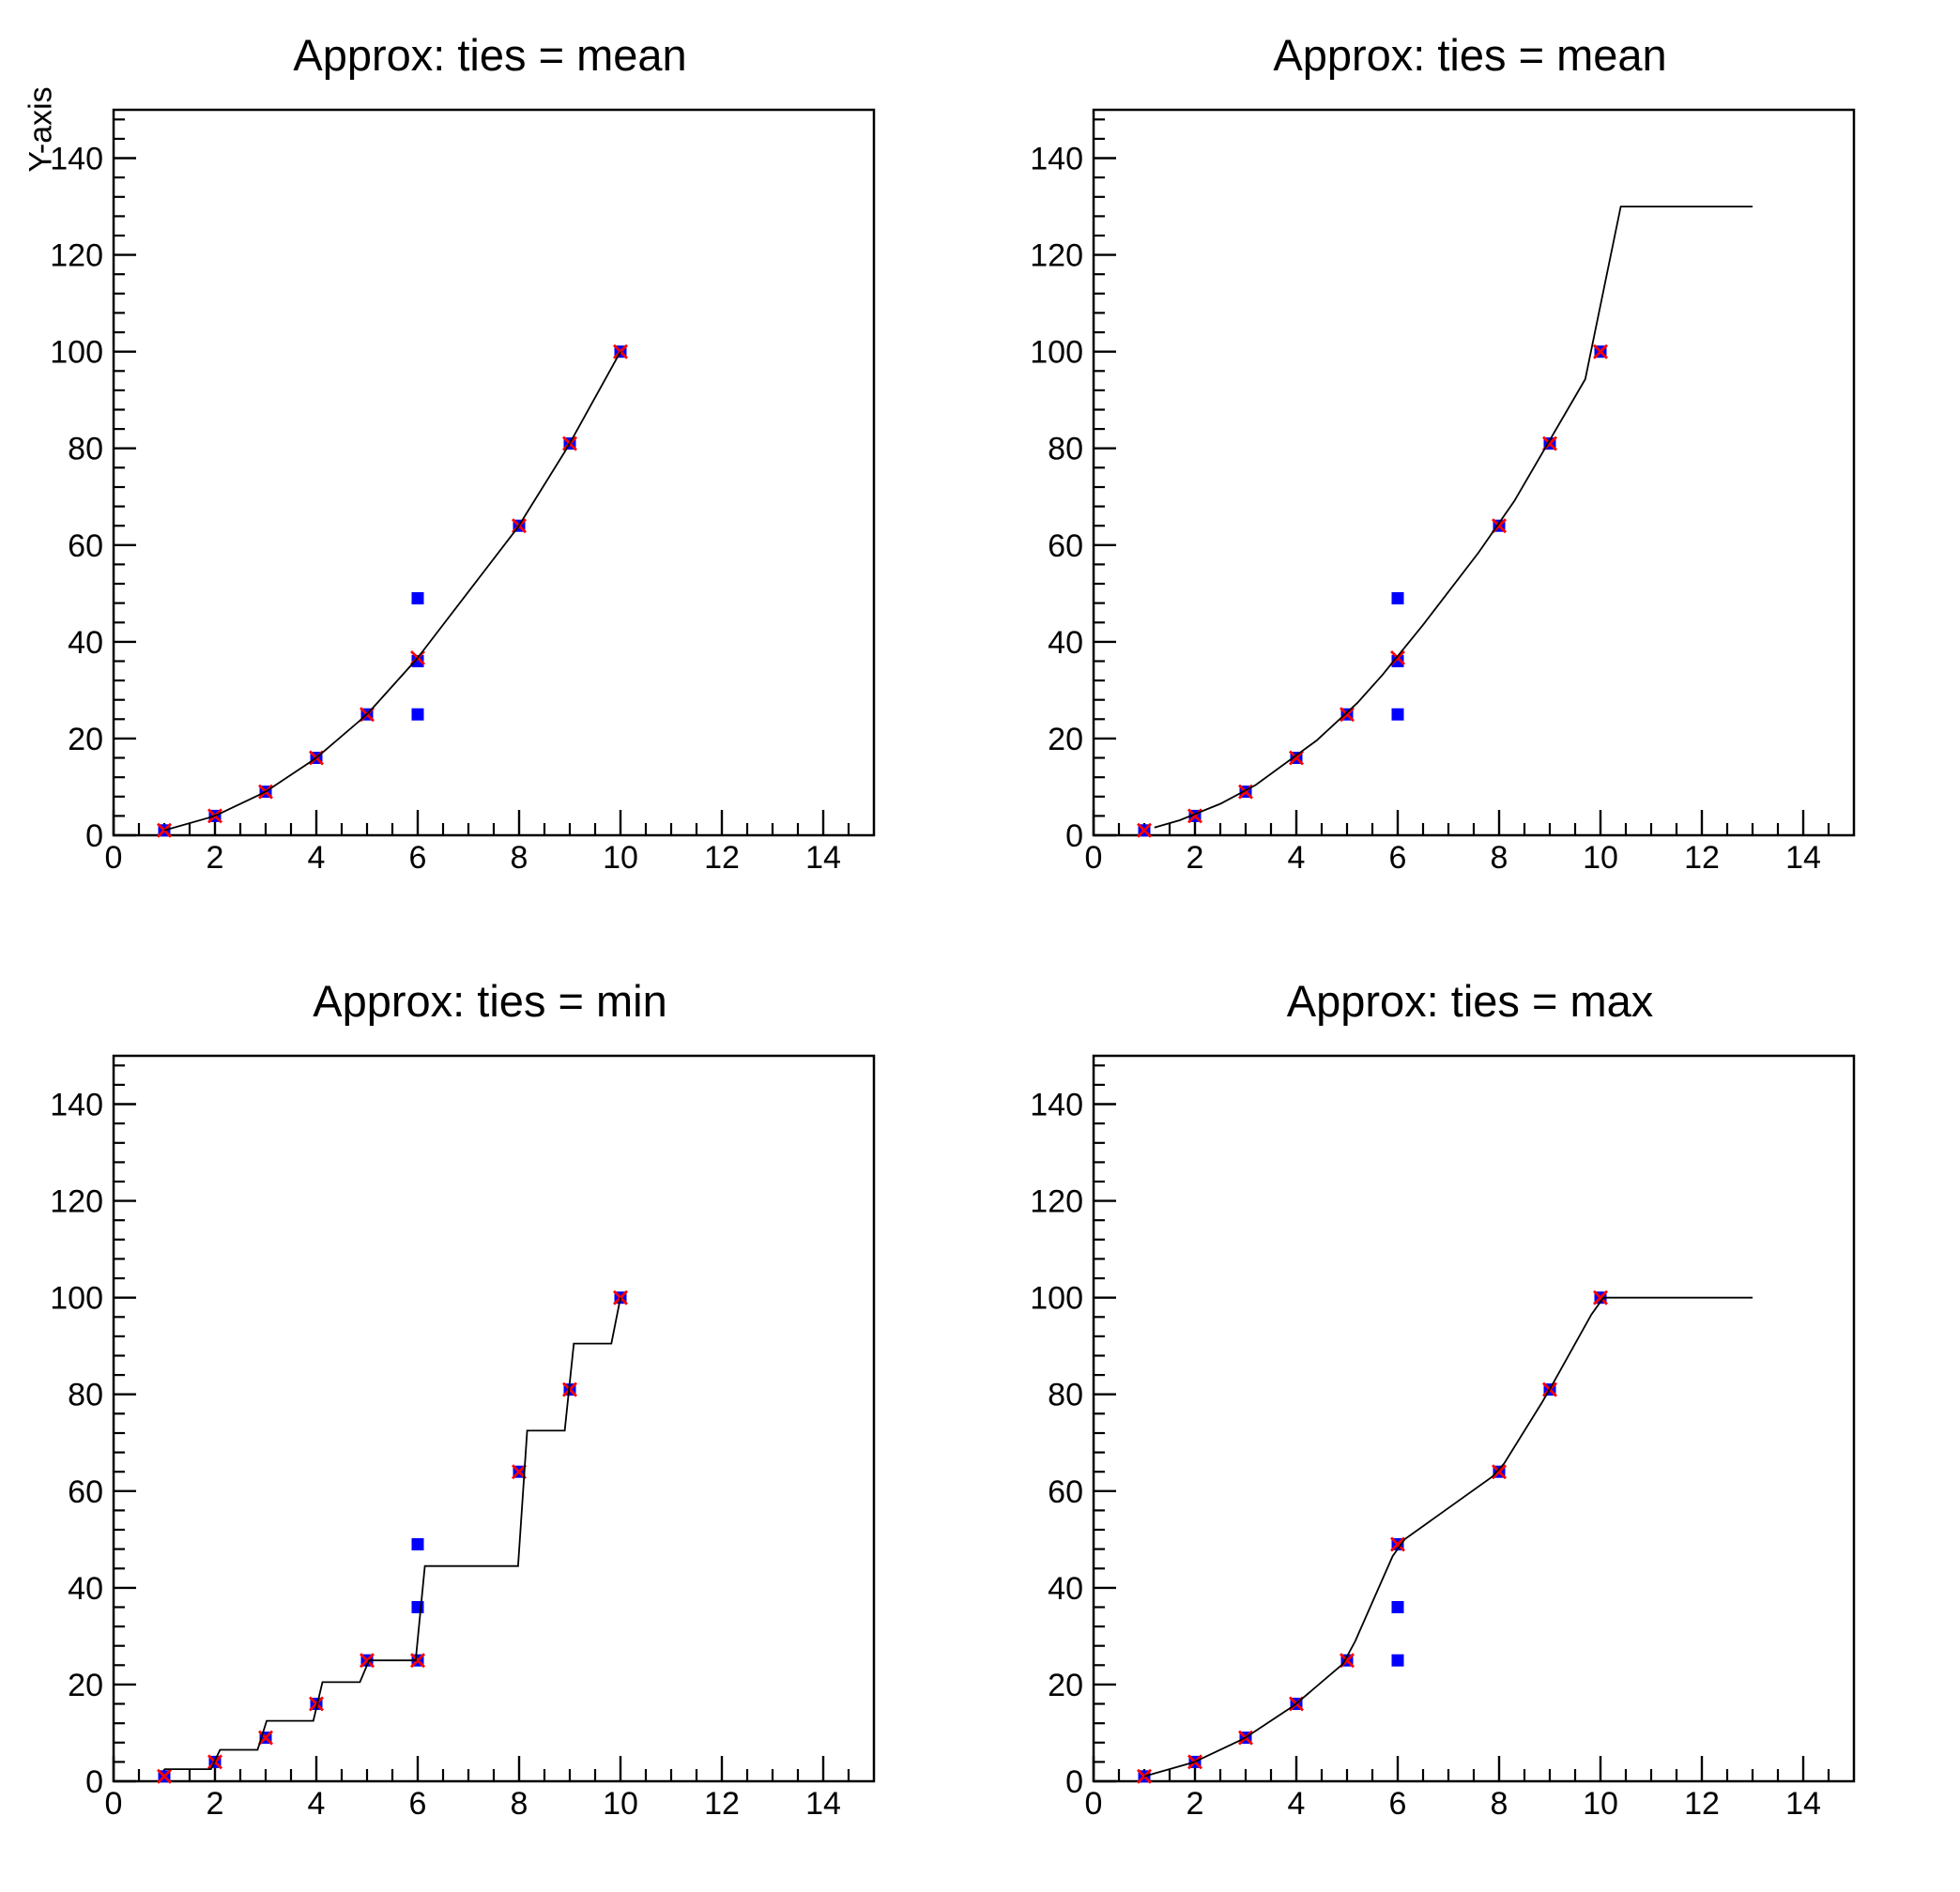 The width and height of the screenshot is (1960, 1892). Describe the element at coordinates (1470, 1001) in the screenshot. I see `panel-title: Approx: ties = max` at that location.